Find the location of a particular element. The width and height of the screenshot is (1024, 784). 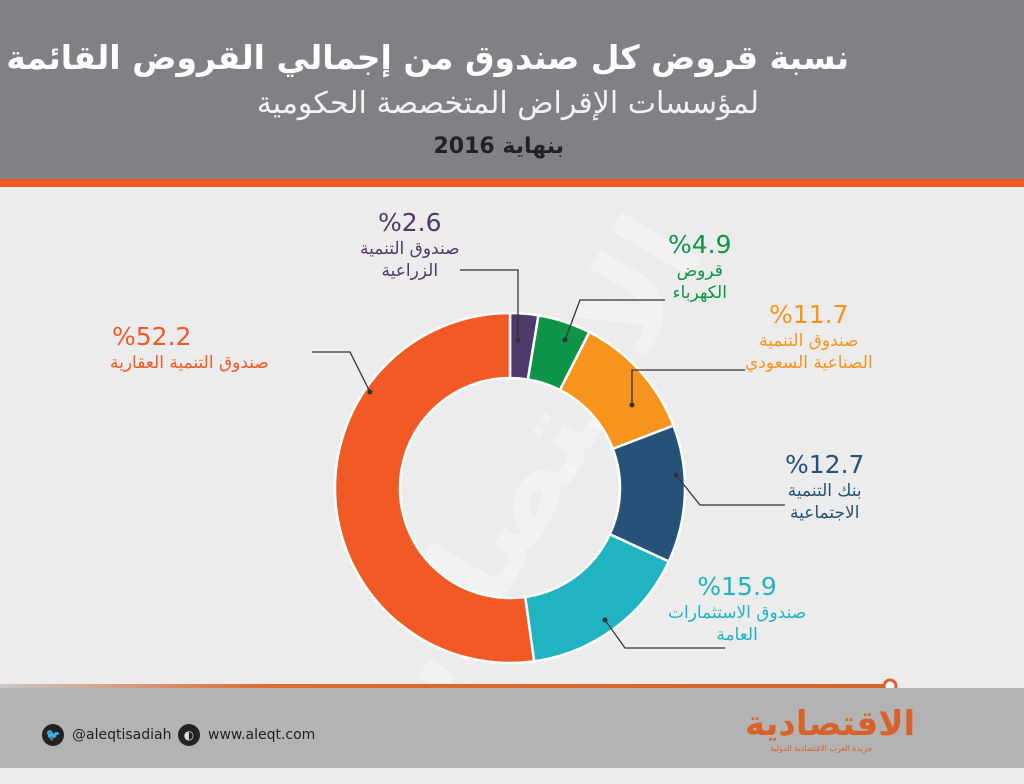

slice-label-2: %11.7 صندوق التنمية الصناعية السعودي is located at coordinates (809, 337).